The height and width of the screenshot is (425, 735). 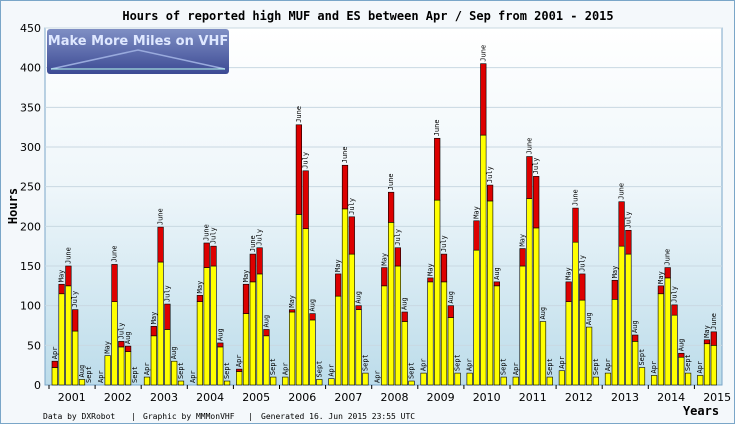 I want to click on x-tick-label: 2010, so click(x=487, y=397).